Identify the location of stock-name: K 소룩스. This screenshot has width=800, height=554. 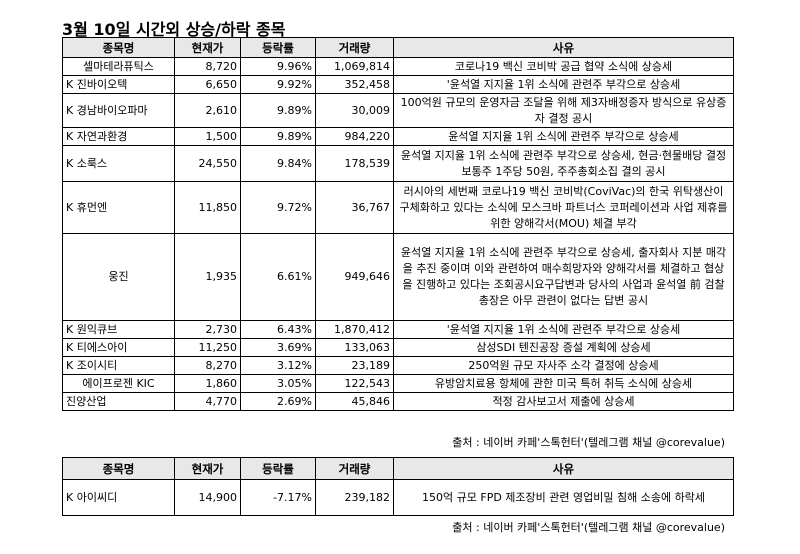
(118, 163).